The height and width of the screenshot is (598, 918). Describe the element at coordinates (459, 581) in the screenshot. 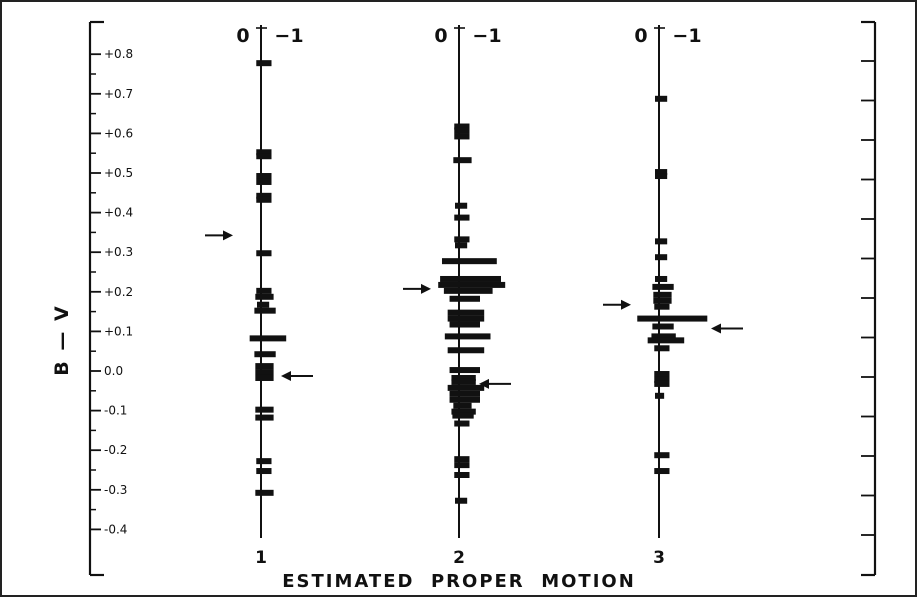

I see `x-axis-title: ESTIMATED PROPER MOTION` at that location.